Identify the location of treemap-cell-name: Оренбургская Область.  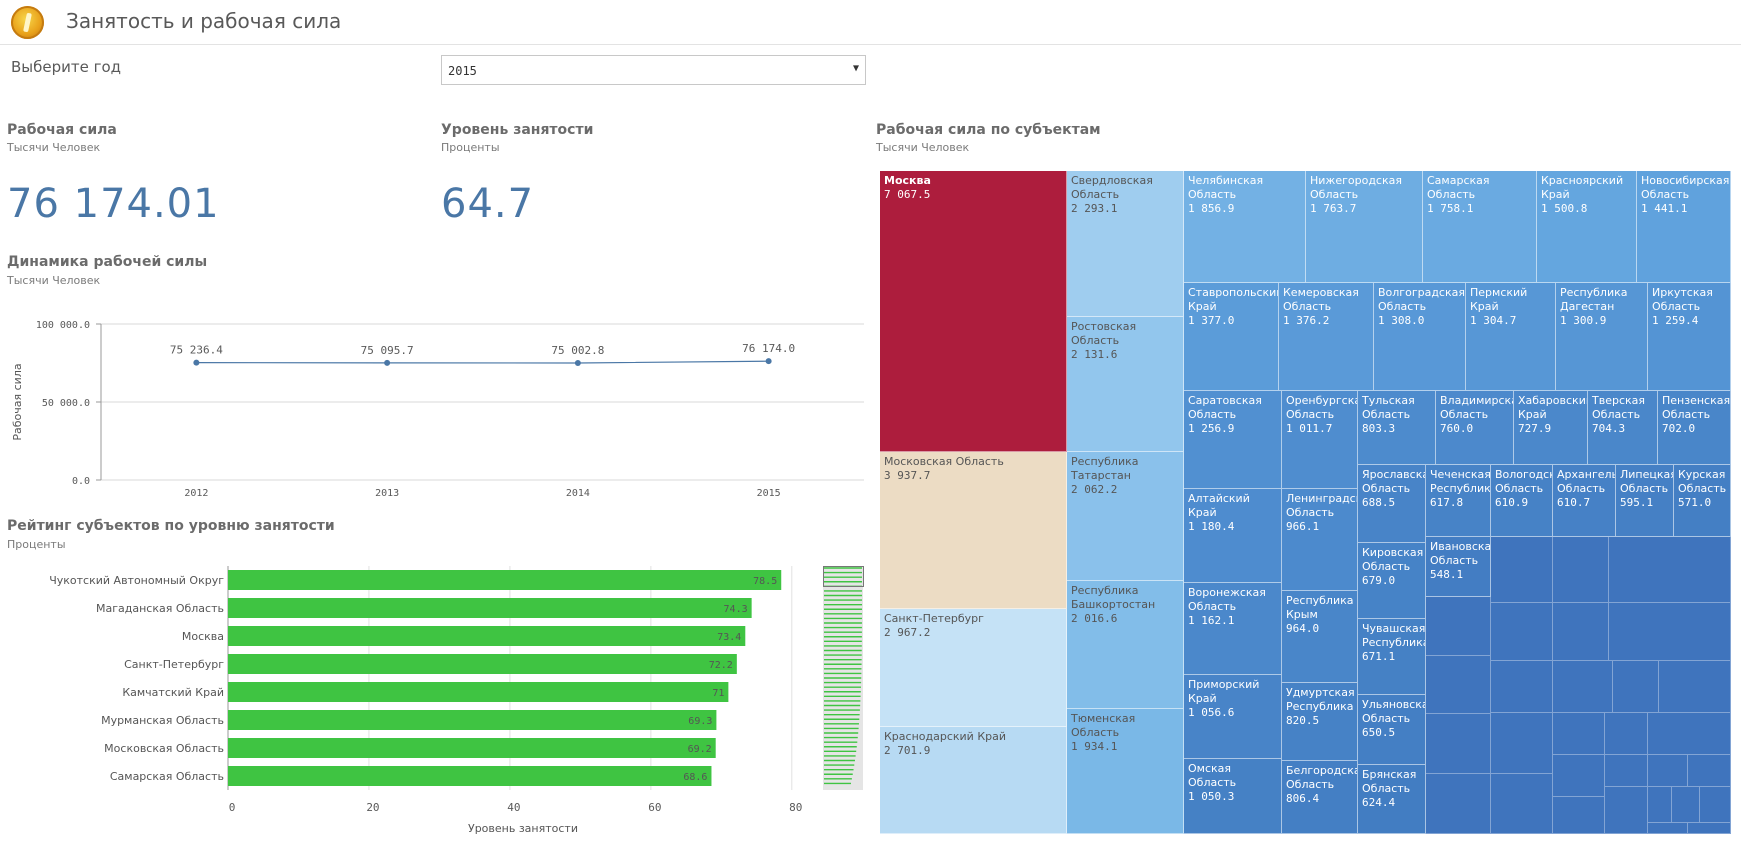
(1321, 407).